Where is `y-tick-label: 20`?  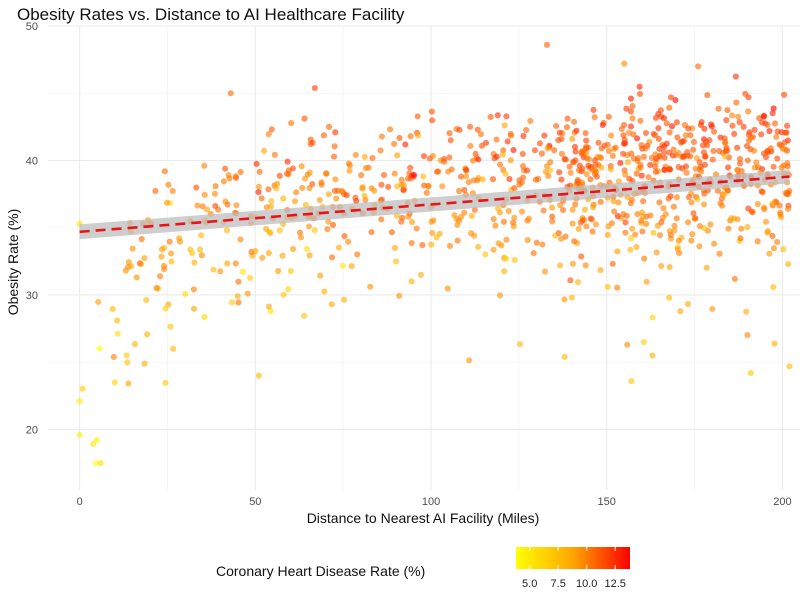
y-tick-label: 20 is located at coordinates (32, 430).